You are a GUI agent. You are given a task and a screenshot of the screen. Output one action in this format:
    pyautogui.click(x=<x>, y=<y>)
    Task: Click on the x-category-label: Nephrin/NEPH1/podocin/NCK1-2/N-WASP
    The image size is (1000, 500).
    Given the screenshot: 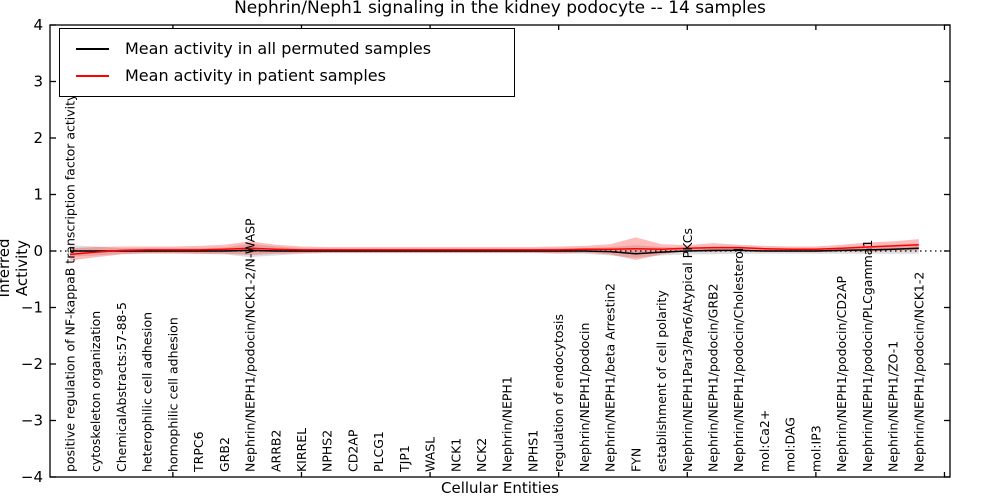 What is the action you would take?
    pyautogui.click(x=250, y=345)
    